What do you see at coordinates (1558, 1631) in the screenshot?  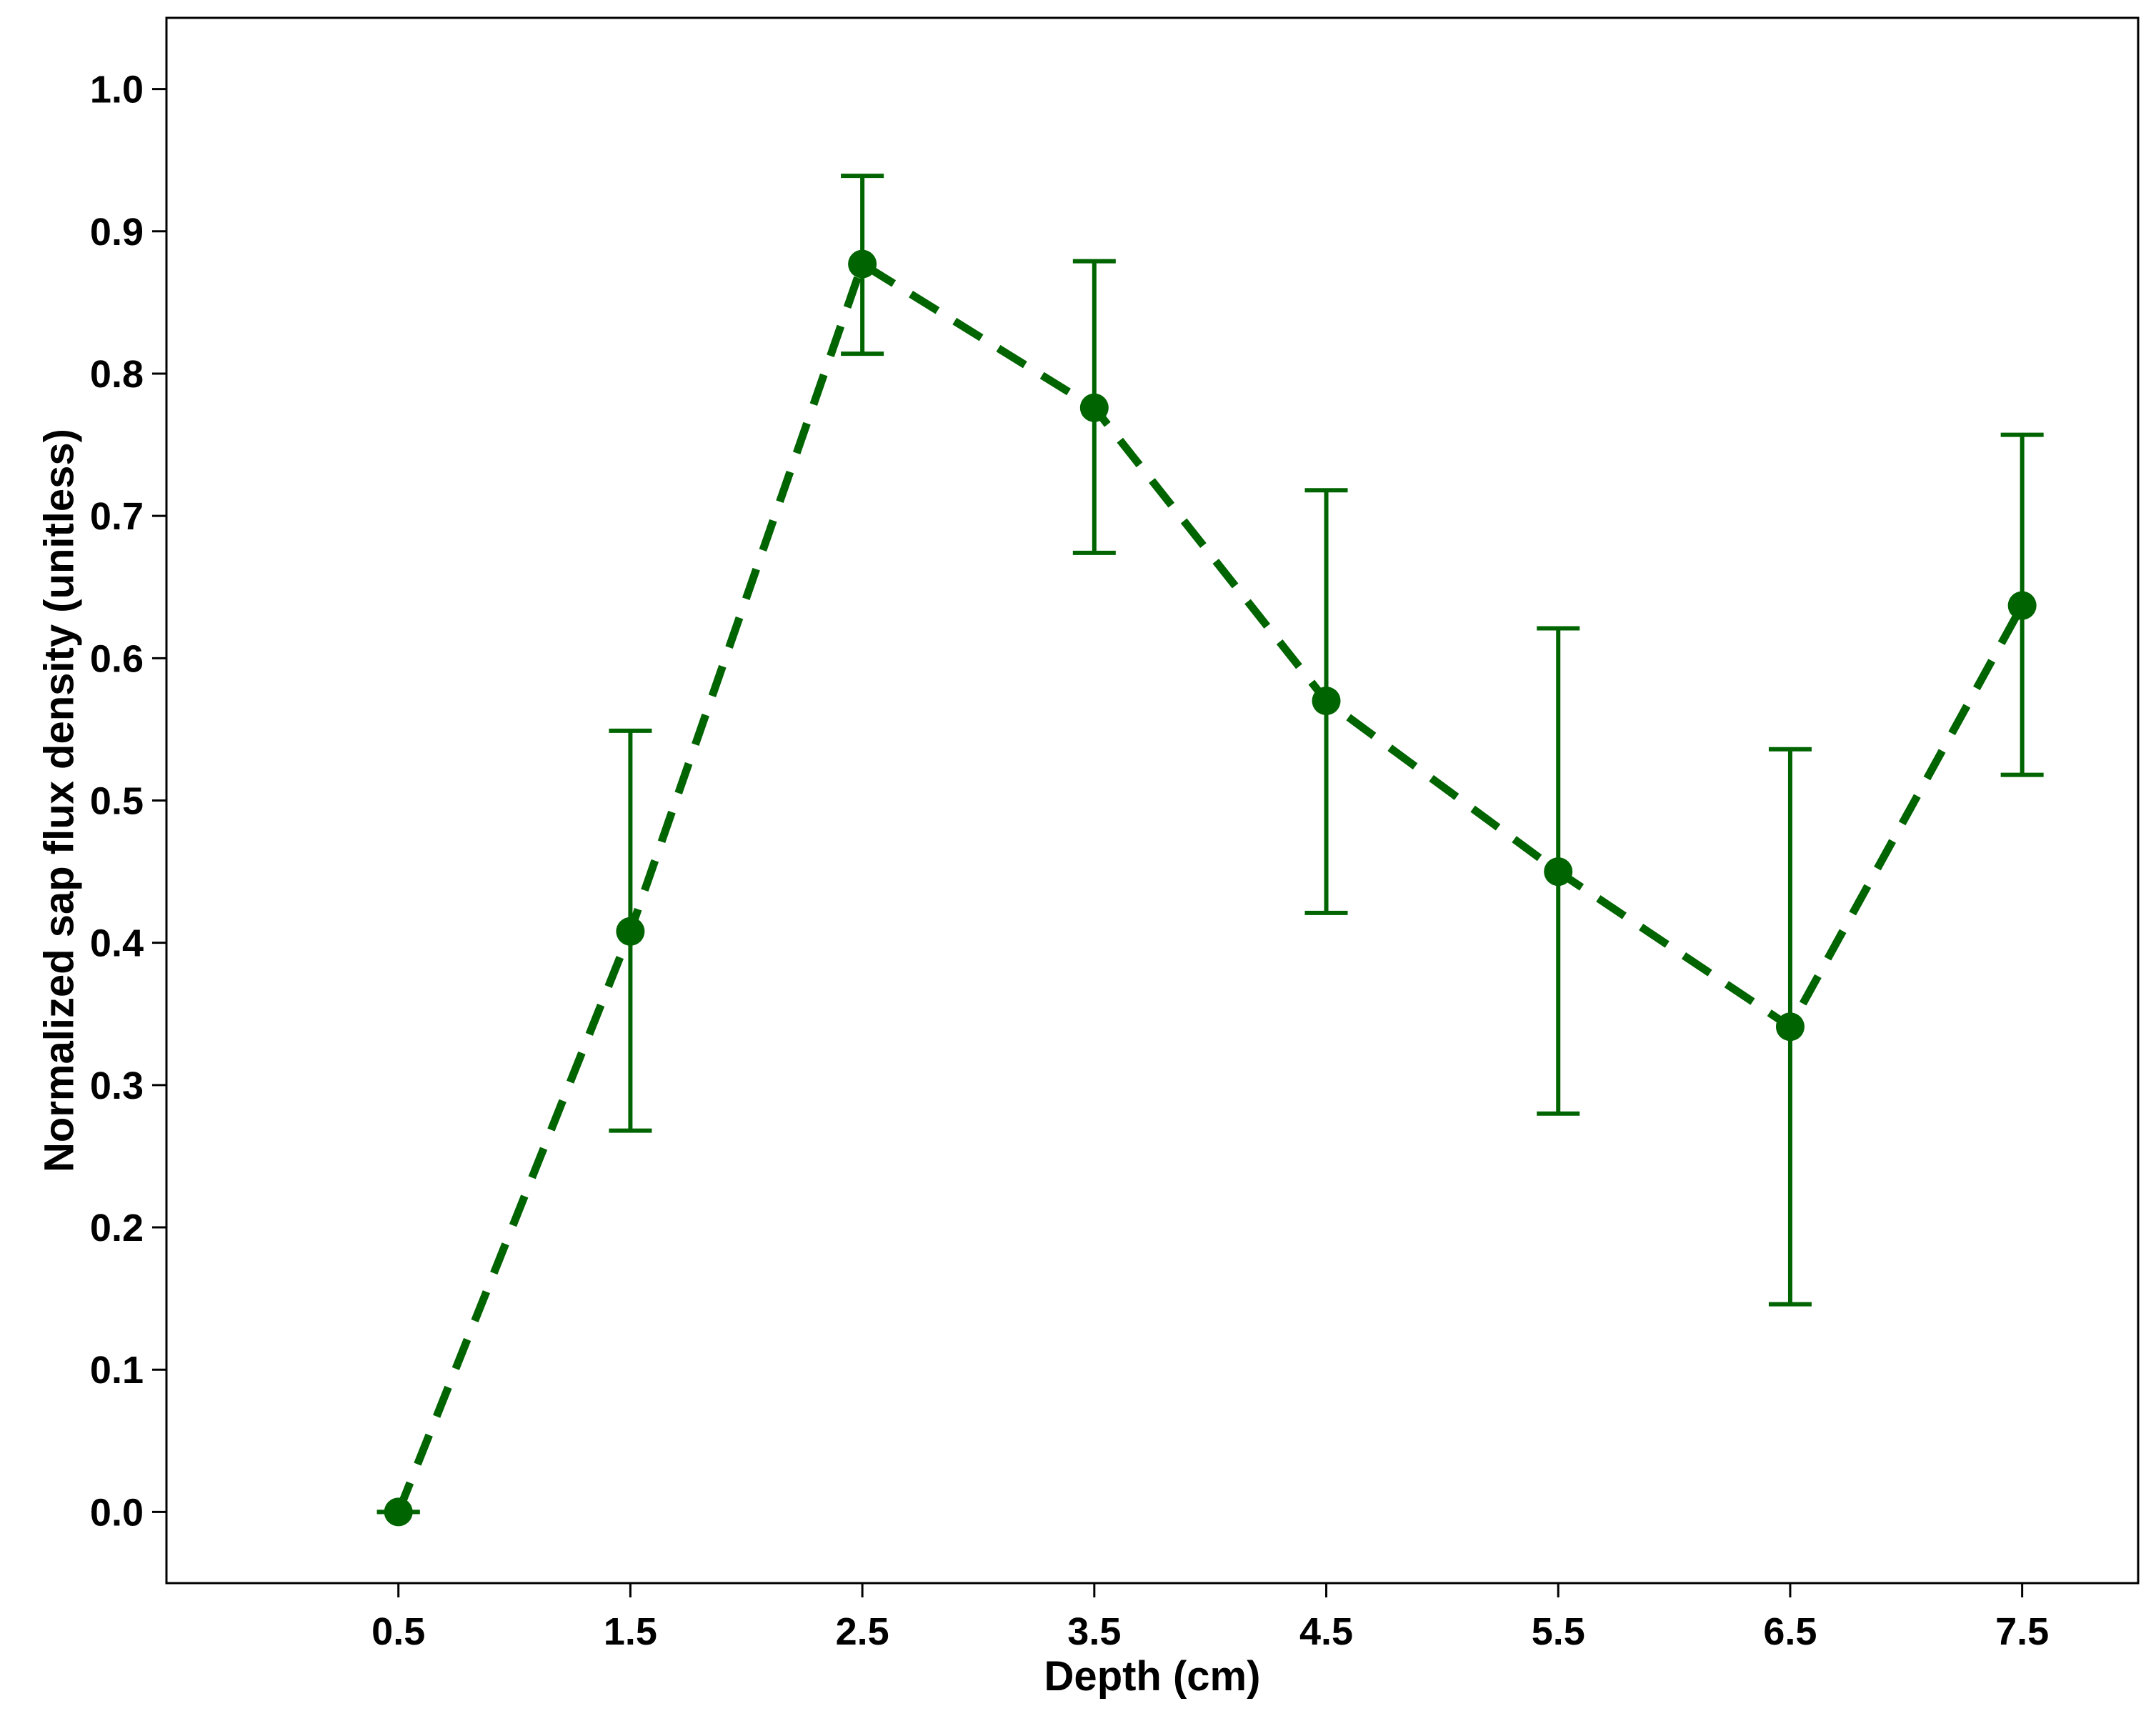 I see `x-tick-label: 5.5` at bounding box center [1558, 1631].